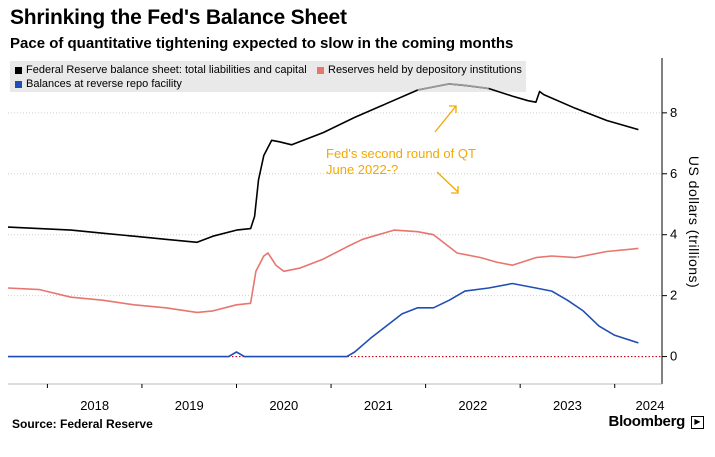 The image size is (715, 457). What do you see at coordinates (472, 405) in the screenshot?
I see `x-tick-label: 2022` at bounding box center [472, 405].